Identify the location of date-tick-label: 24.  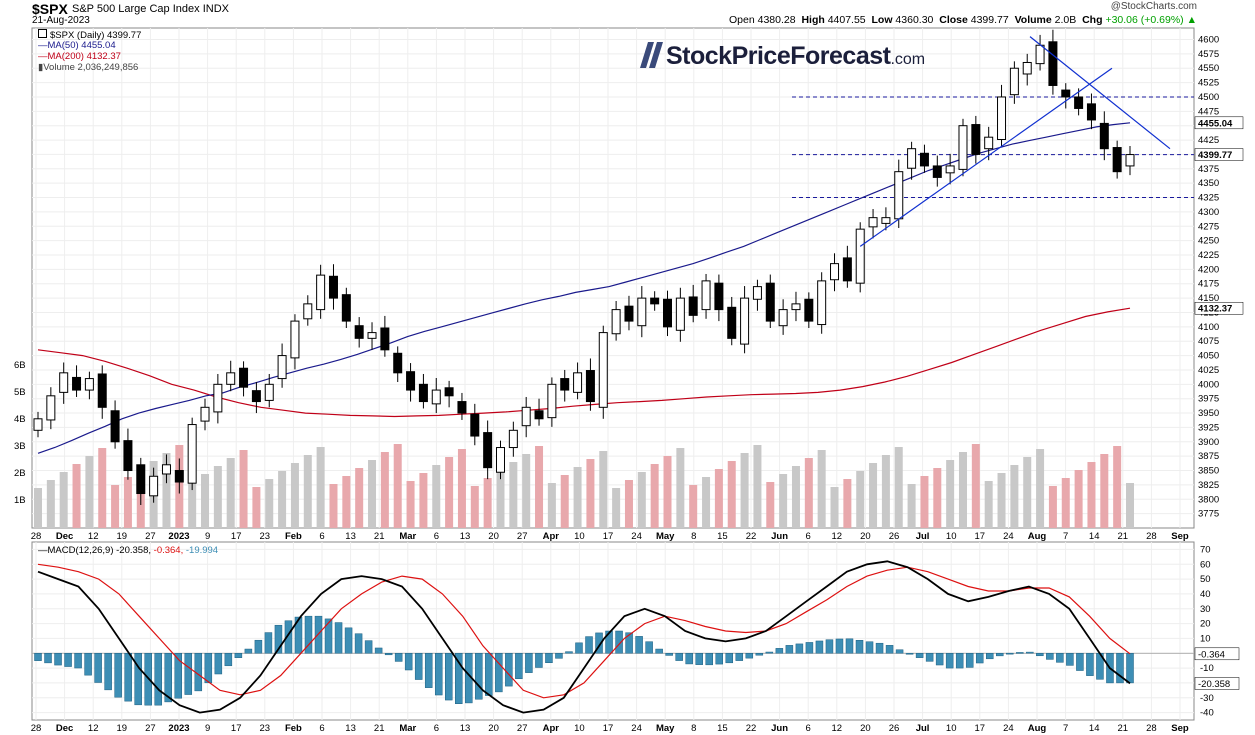
(1008, 536).